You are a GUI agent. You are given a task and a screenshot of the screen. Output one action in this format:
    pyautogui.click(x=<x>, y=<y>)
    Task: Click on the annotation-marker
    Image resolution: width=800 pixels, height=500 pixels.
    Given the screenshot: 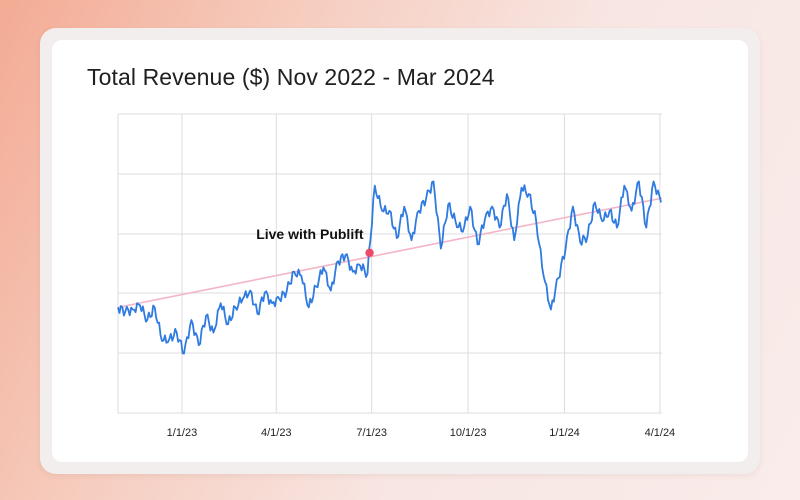 What is the action you would take?
    pyautogui.click(x=369, y=252)
    